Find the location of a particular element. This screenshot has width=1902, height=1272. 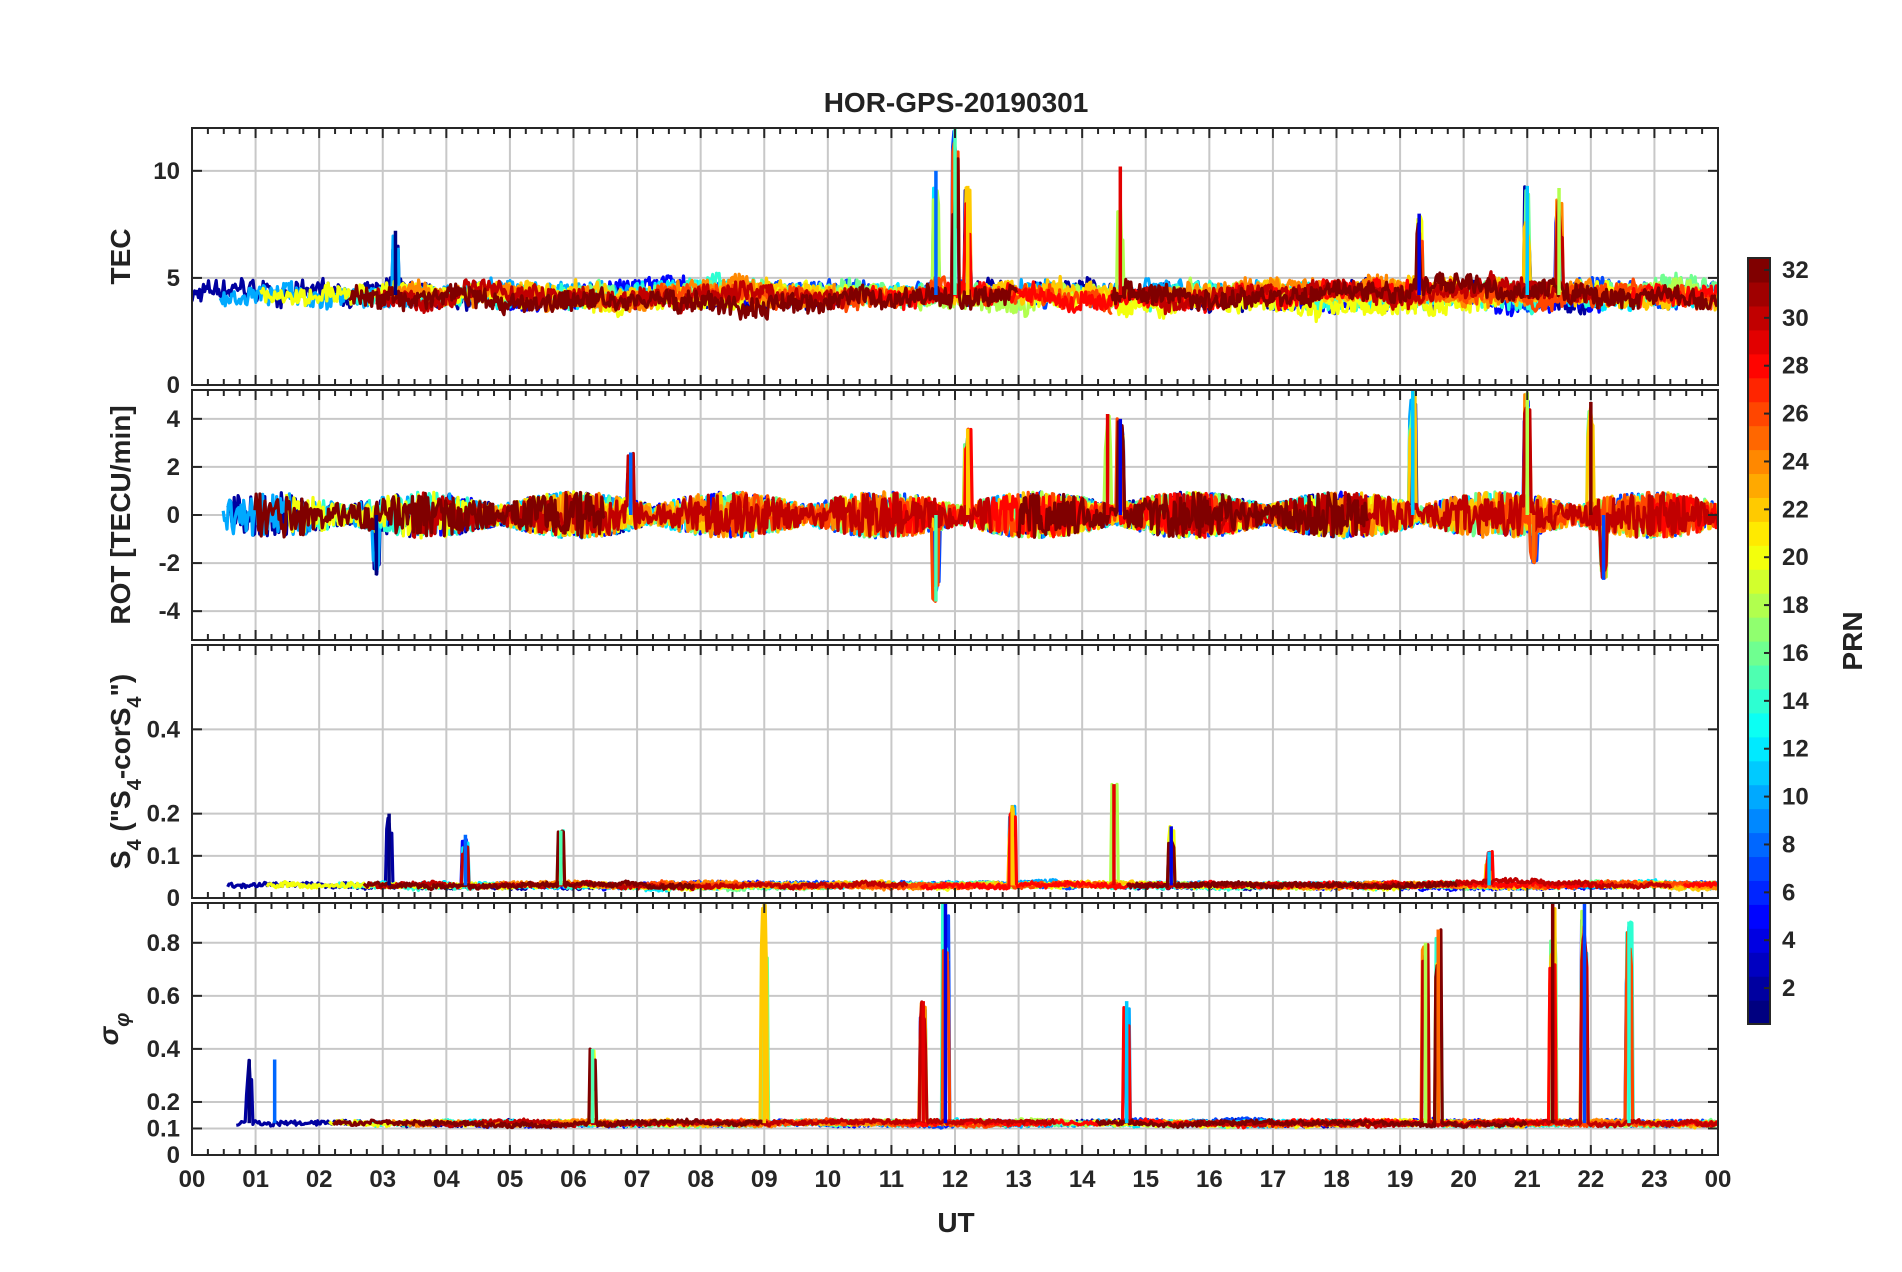

x-tick-label: 20 is located at coordinates (1463, 1179).